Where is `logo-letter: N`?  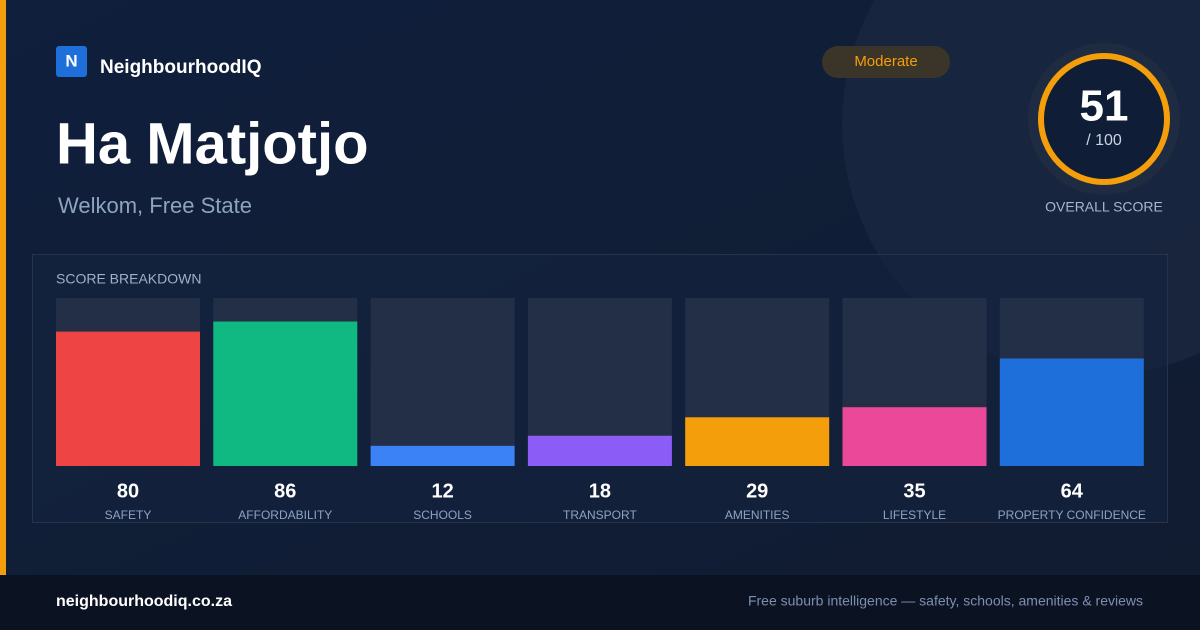
logo-letter: N is located at coordinates (71, 60).